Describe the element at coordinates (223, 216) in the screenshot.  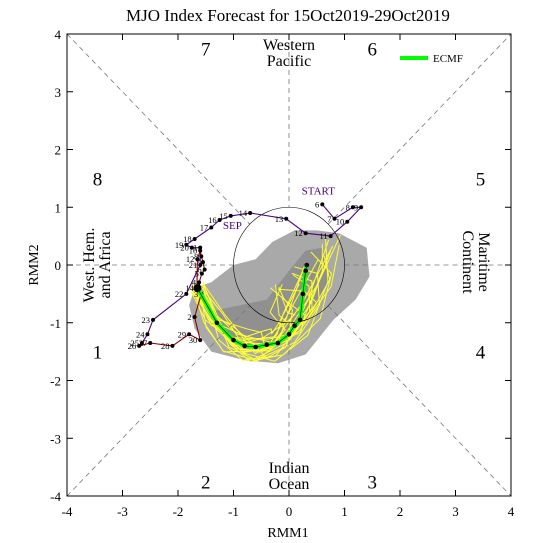
I see `observed-point-label: 15` at that location.